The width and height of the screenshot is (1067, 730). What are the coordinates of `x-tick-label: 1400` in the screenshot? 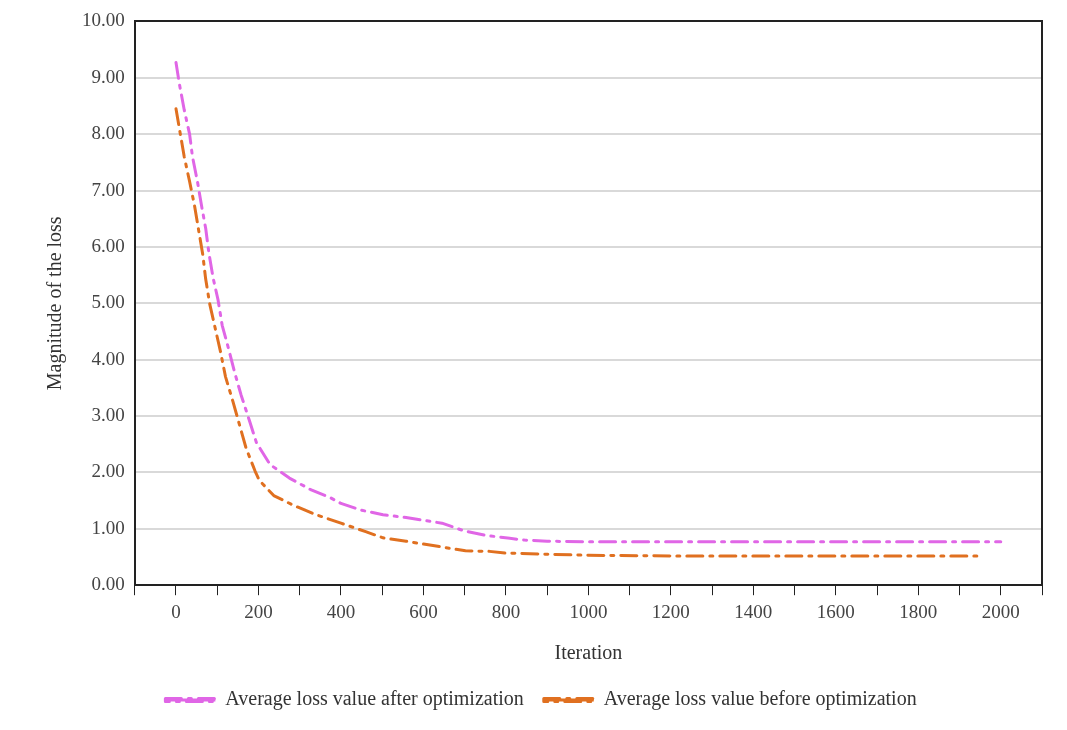 It's located at (753, 611).